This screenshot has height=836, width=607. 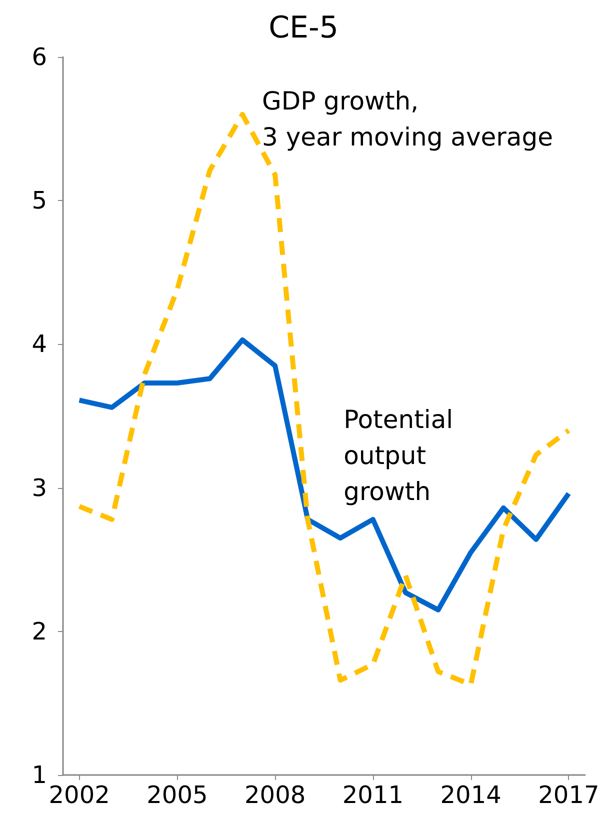 I want to click on y-tick-label: 2, so click(x=39, y=631).